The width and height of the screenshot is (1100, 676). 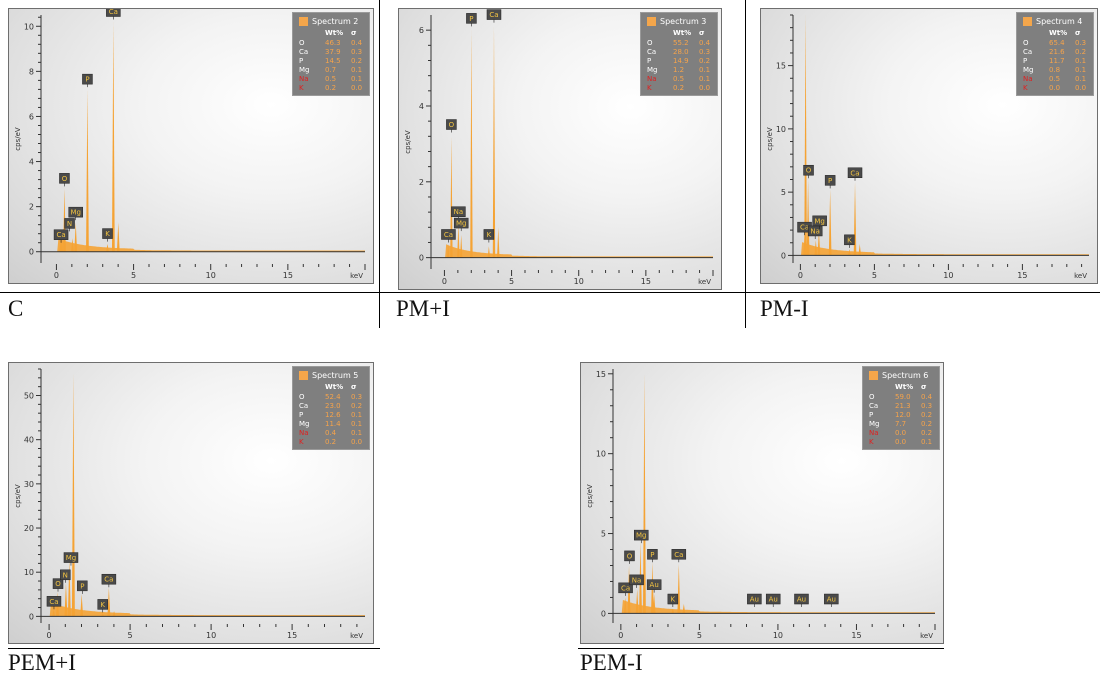 What do you see at coordinates (69, 224) in the screenshot?
I see `element-label-text: N` at bounding box center [69, 224].